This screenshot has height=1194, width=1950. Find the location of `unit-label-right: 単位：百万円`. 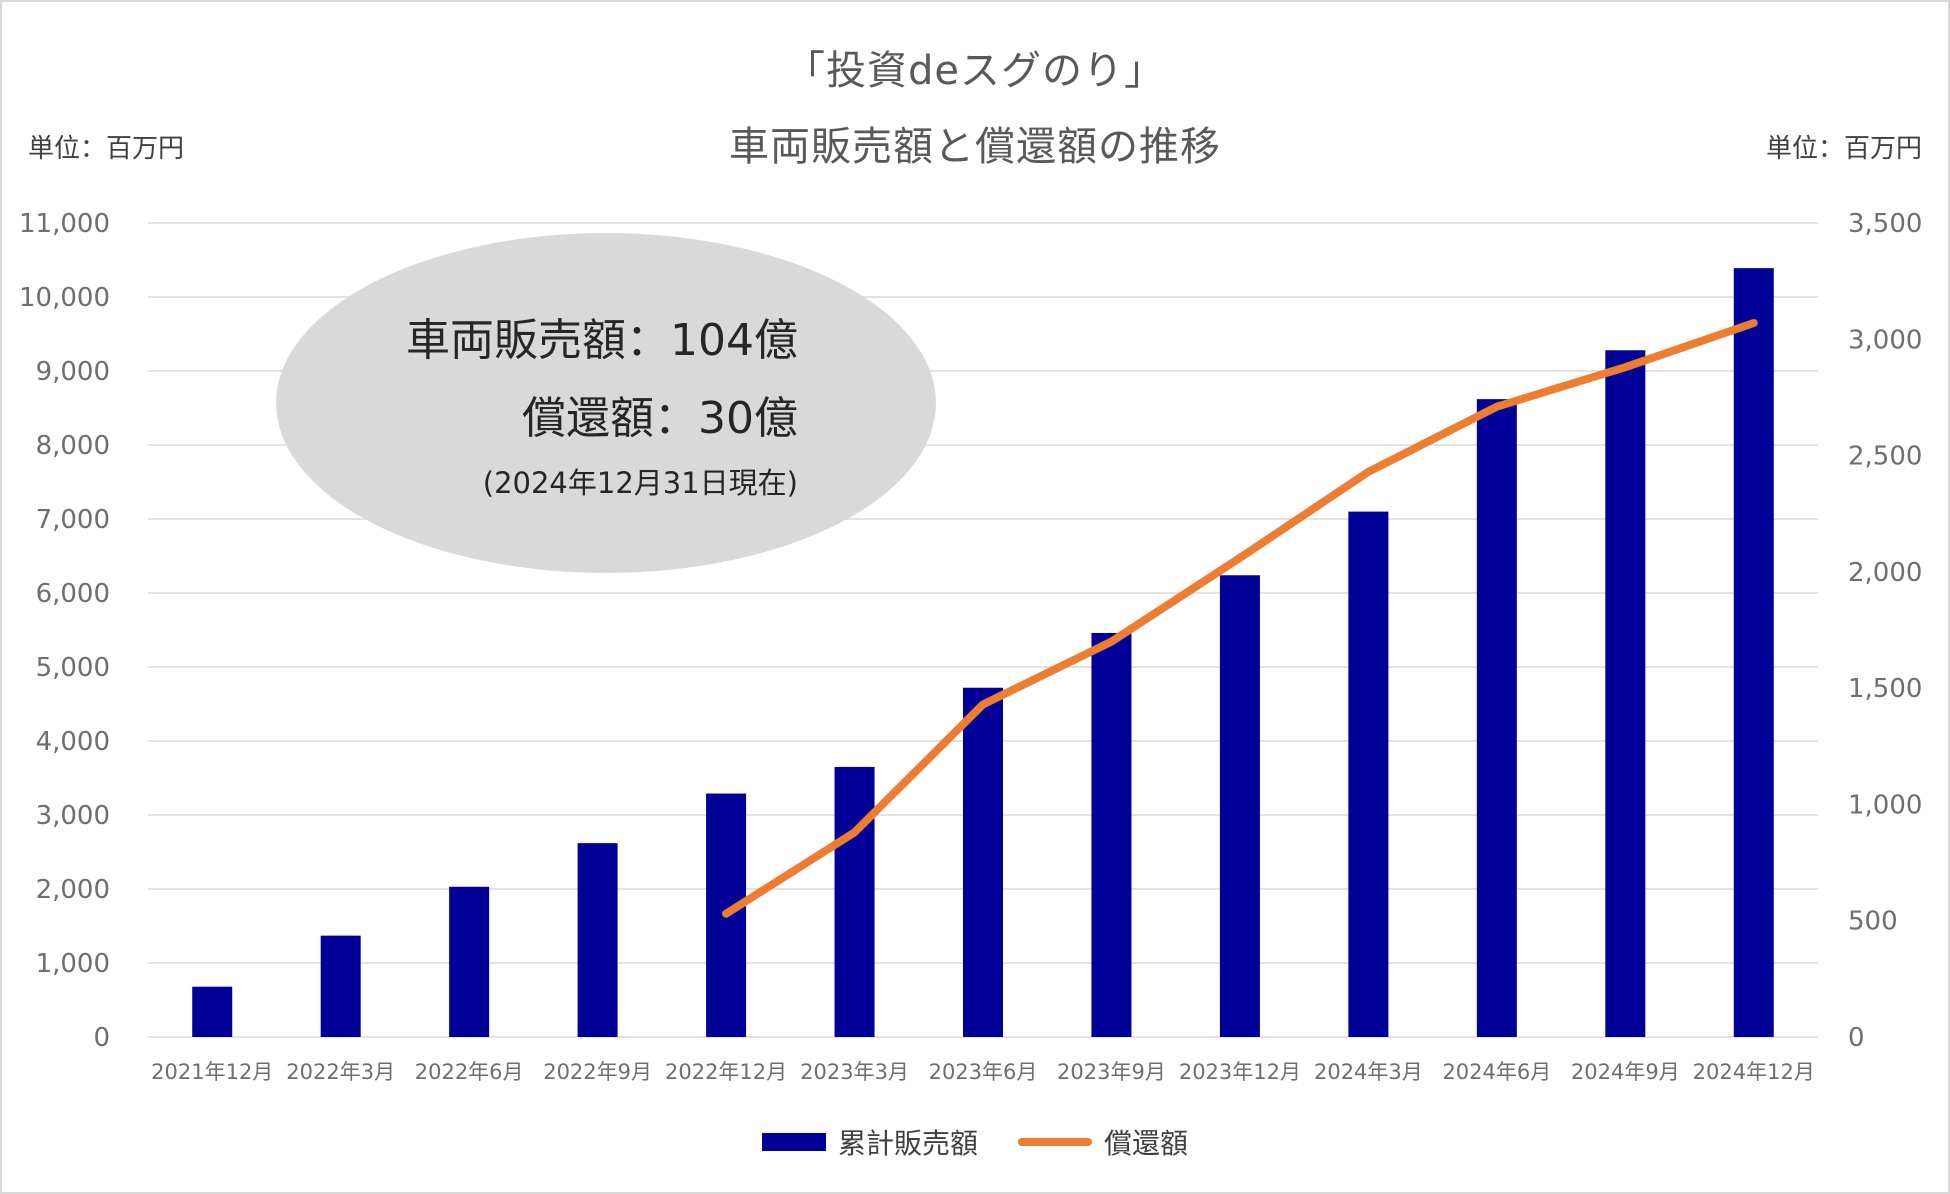

unit-label-right: 単位：百万円 is located at coordinates (1843, 149).